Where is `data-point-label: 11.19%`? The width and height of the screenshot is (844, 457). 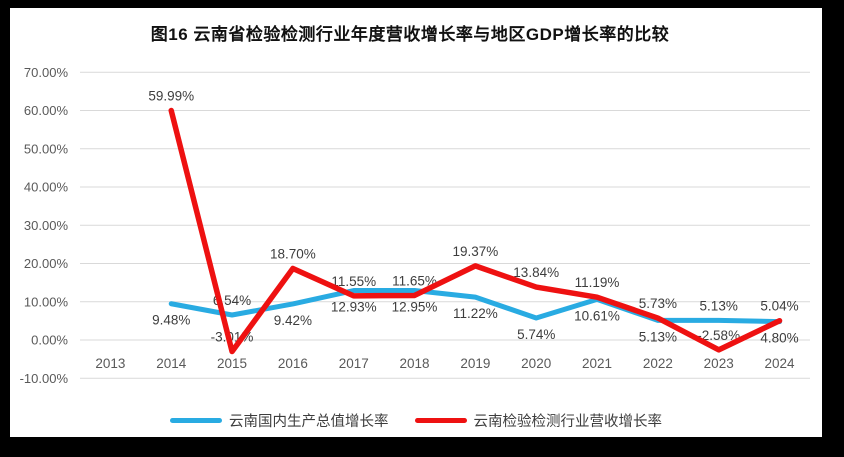
data-point-label: 11.19% is located at coordinates (597, 282).